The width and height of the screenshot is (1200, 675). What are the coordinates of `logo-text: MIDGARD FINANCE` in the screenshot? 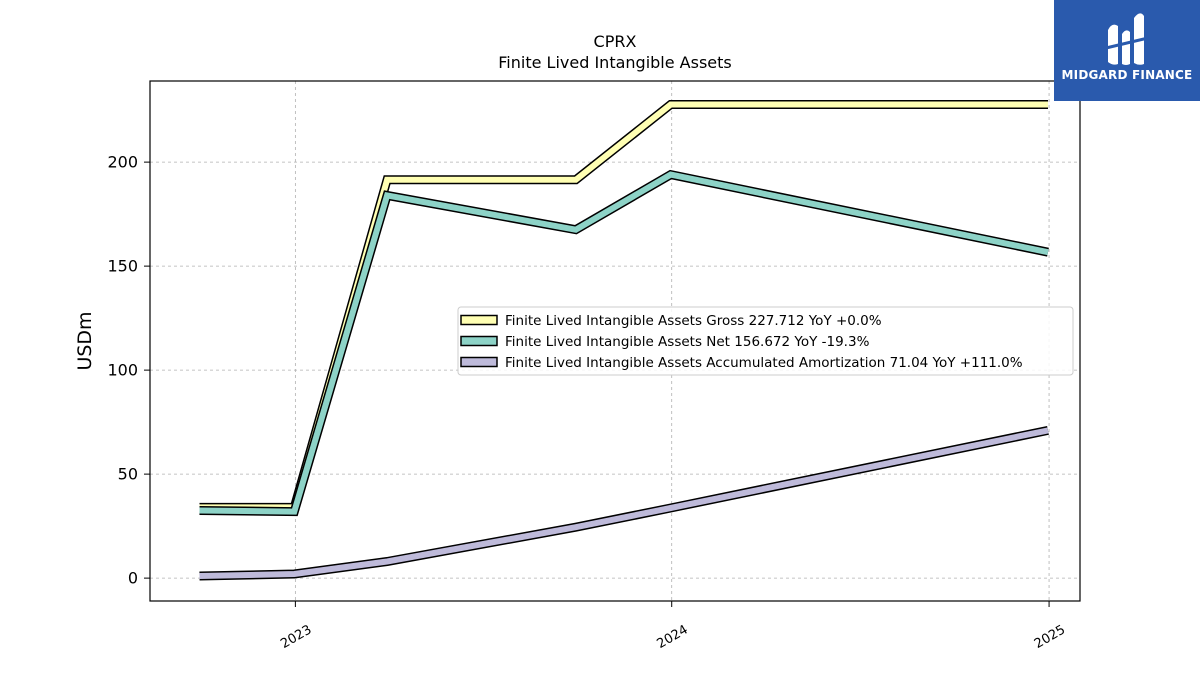 It's located at (1127, 75).